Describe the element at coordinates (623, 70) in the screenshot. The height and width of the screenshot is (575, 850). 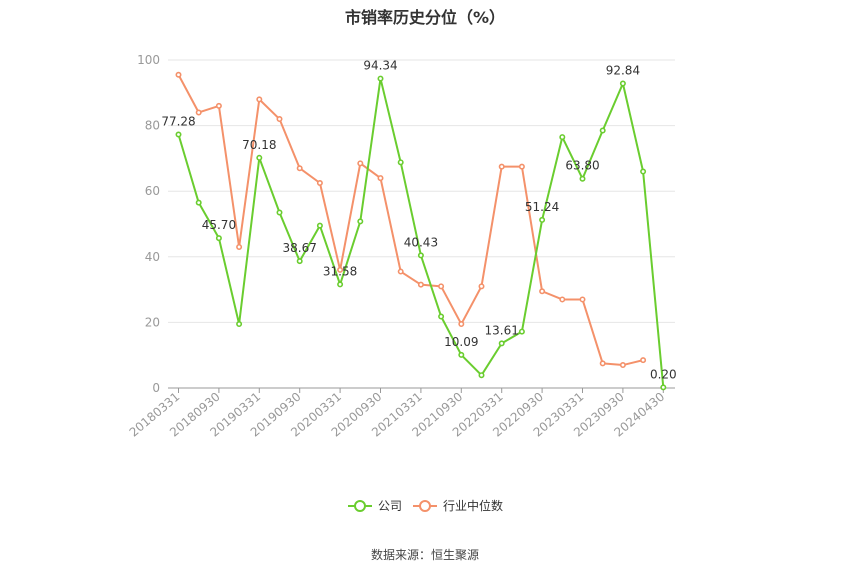
I see `data-label: 92.84` at that location.